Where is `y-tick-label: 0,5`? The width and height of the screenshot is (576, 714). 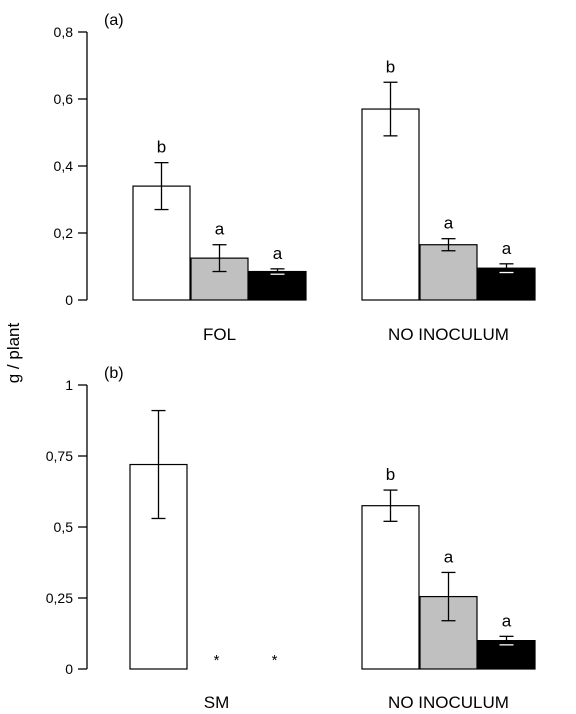
y-tick-label: 0,5 is located at coordinates (64, 527).